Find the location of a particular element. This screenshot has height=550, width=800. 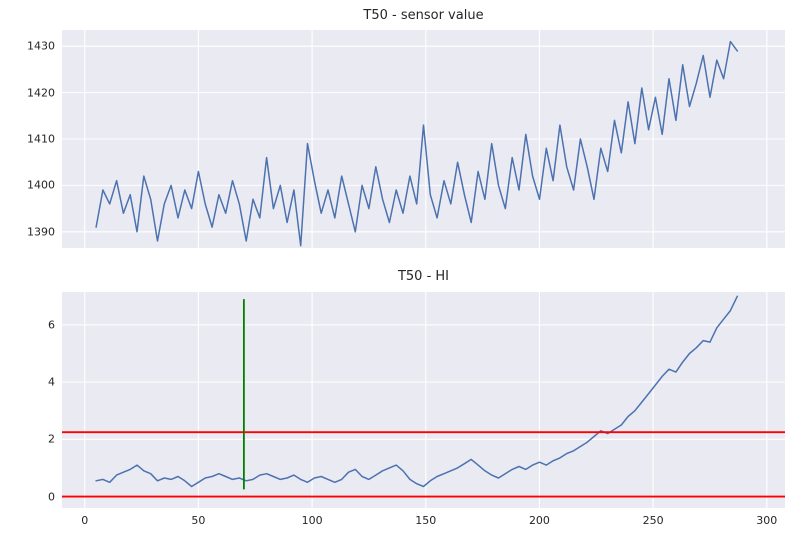

xtick-label: 50 is located at coordinates (198, 520).